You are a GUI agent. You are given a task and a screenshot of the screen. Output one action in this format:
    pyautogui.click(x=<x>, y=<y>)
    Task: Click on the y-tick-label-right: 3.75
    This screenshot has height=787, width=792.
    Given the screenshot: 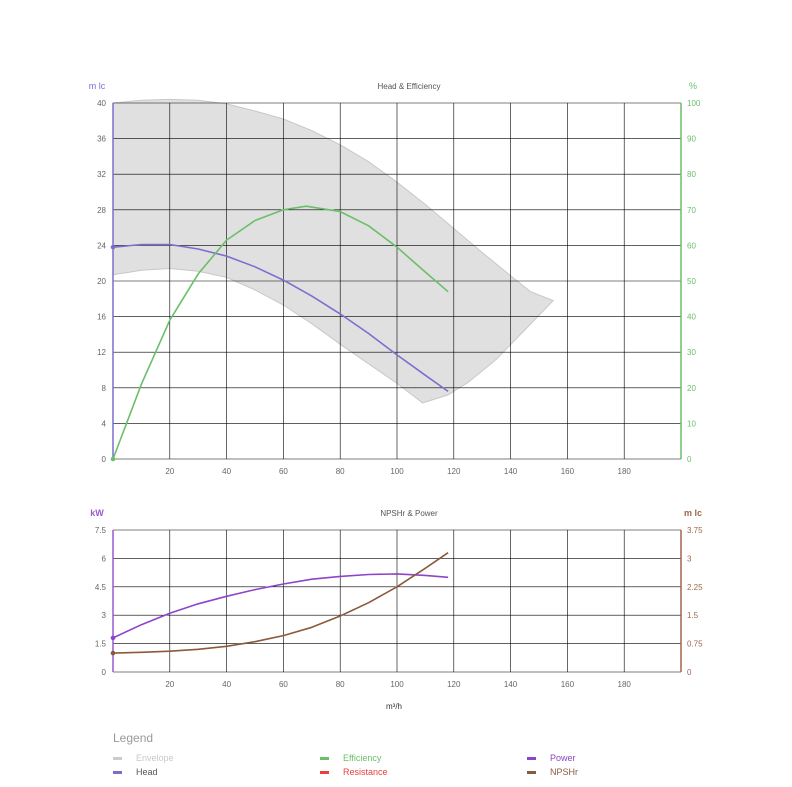 What is the action you would take?
    pyautogui.click(x=695, y=530)
    